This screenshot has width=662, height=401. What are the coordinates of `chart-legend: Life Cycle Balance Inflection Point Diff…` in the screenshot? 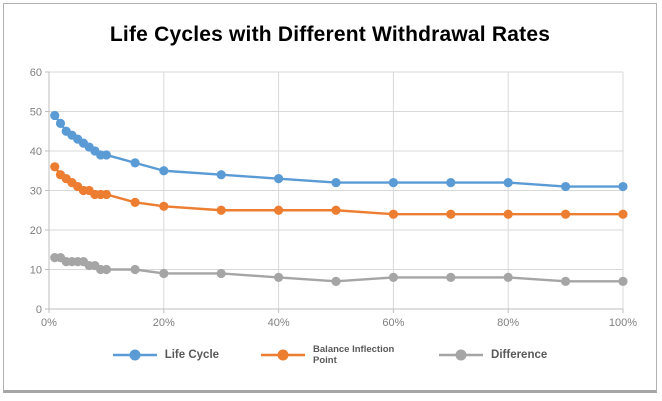 It's located at (330, 355).